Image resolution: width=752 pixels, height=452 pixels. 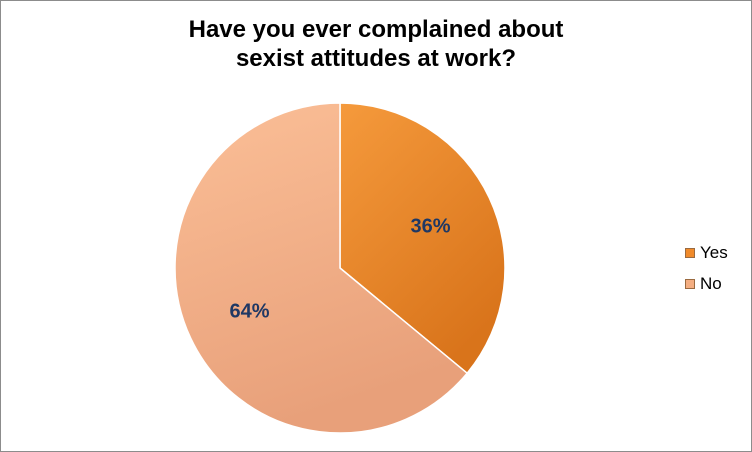 I want to click on legend-label-no: No, so click(x=711, y=283).